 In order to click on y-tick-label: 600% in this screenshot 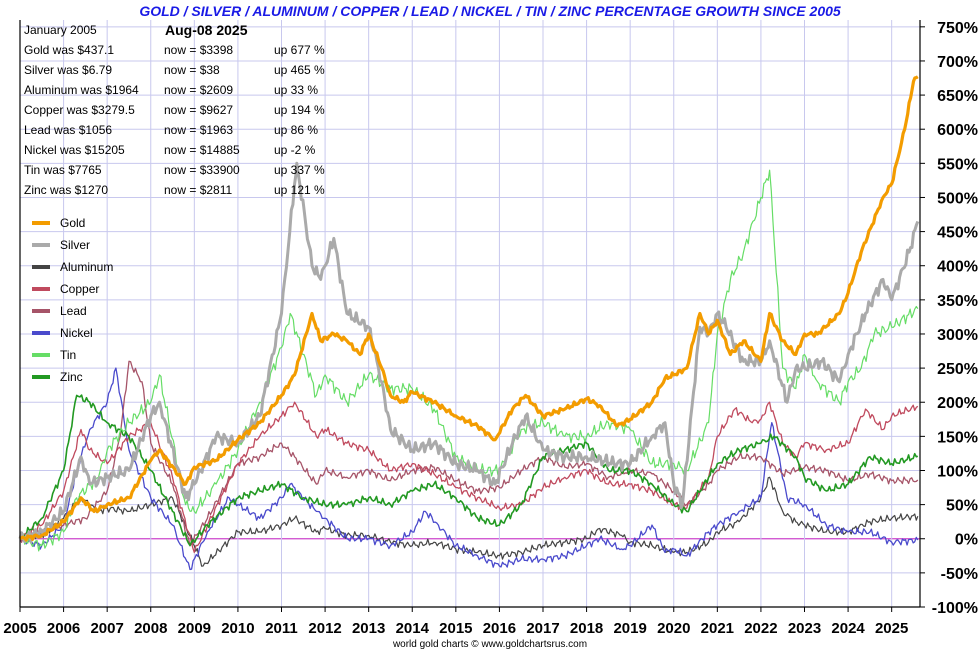, I will do `click(957, 130)`.